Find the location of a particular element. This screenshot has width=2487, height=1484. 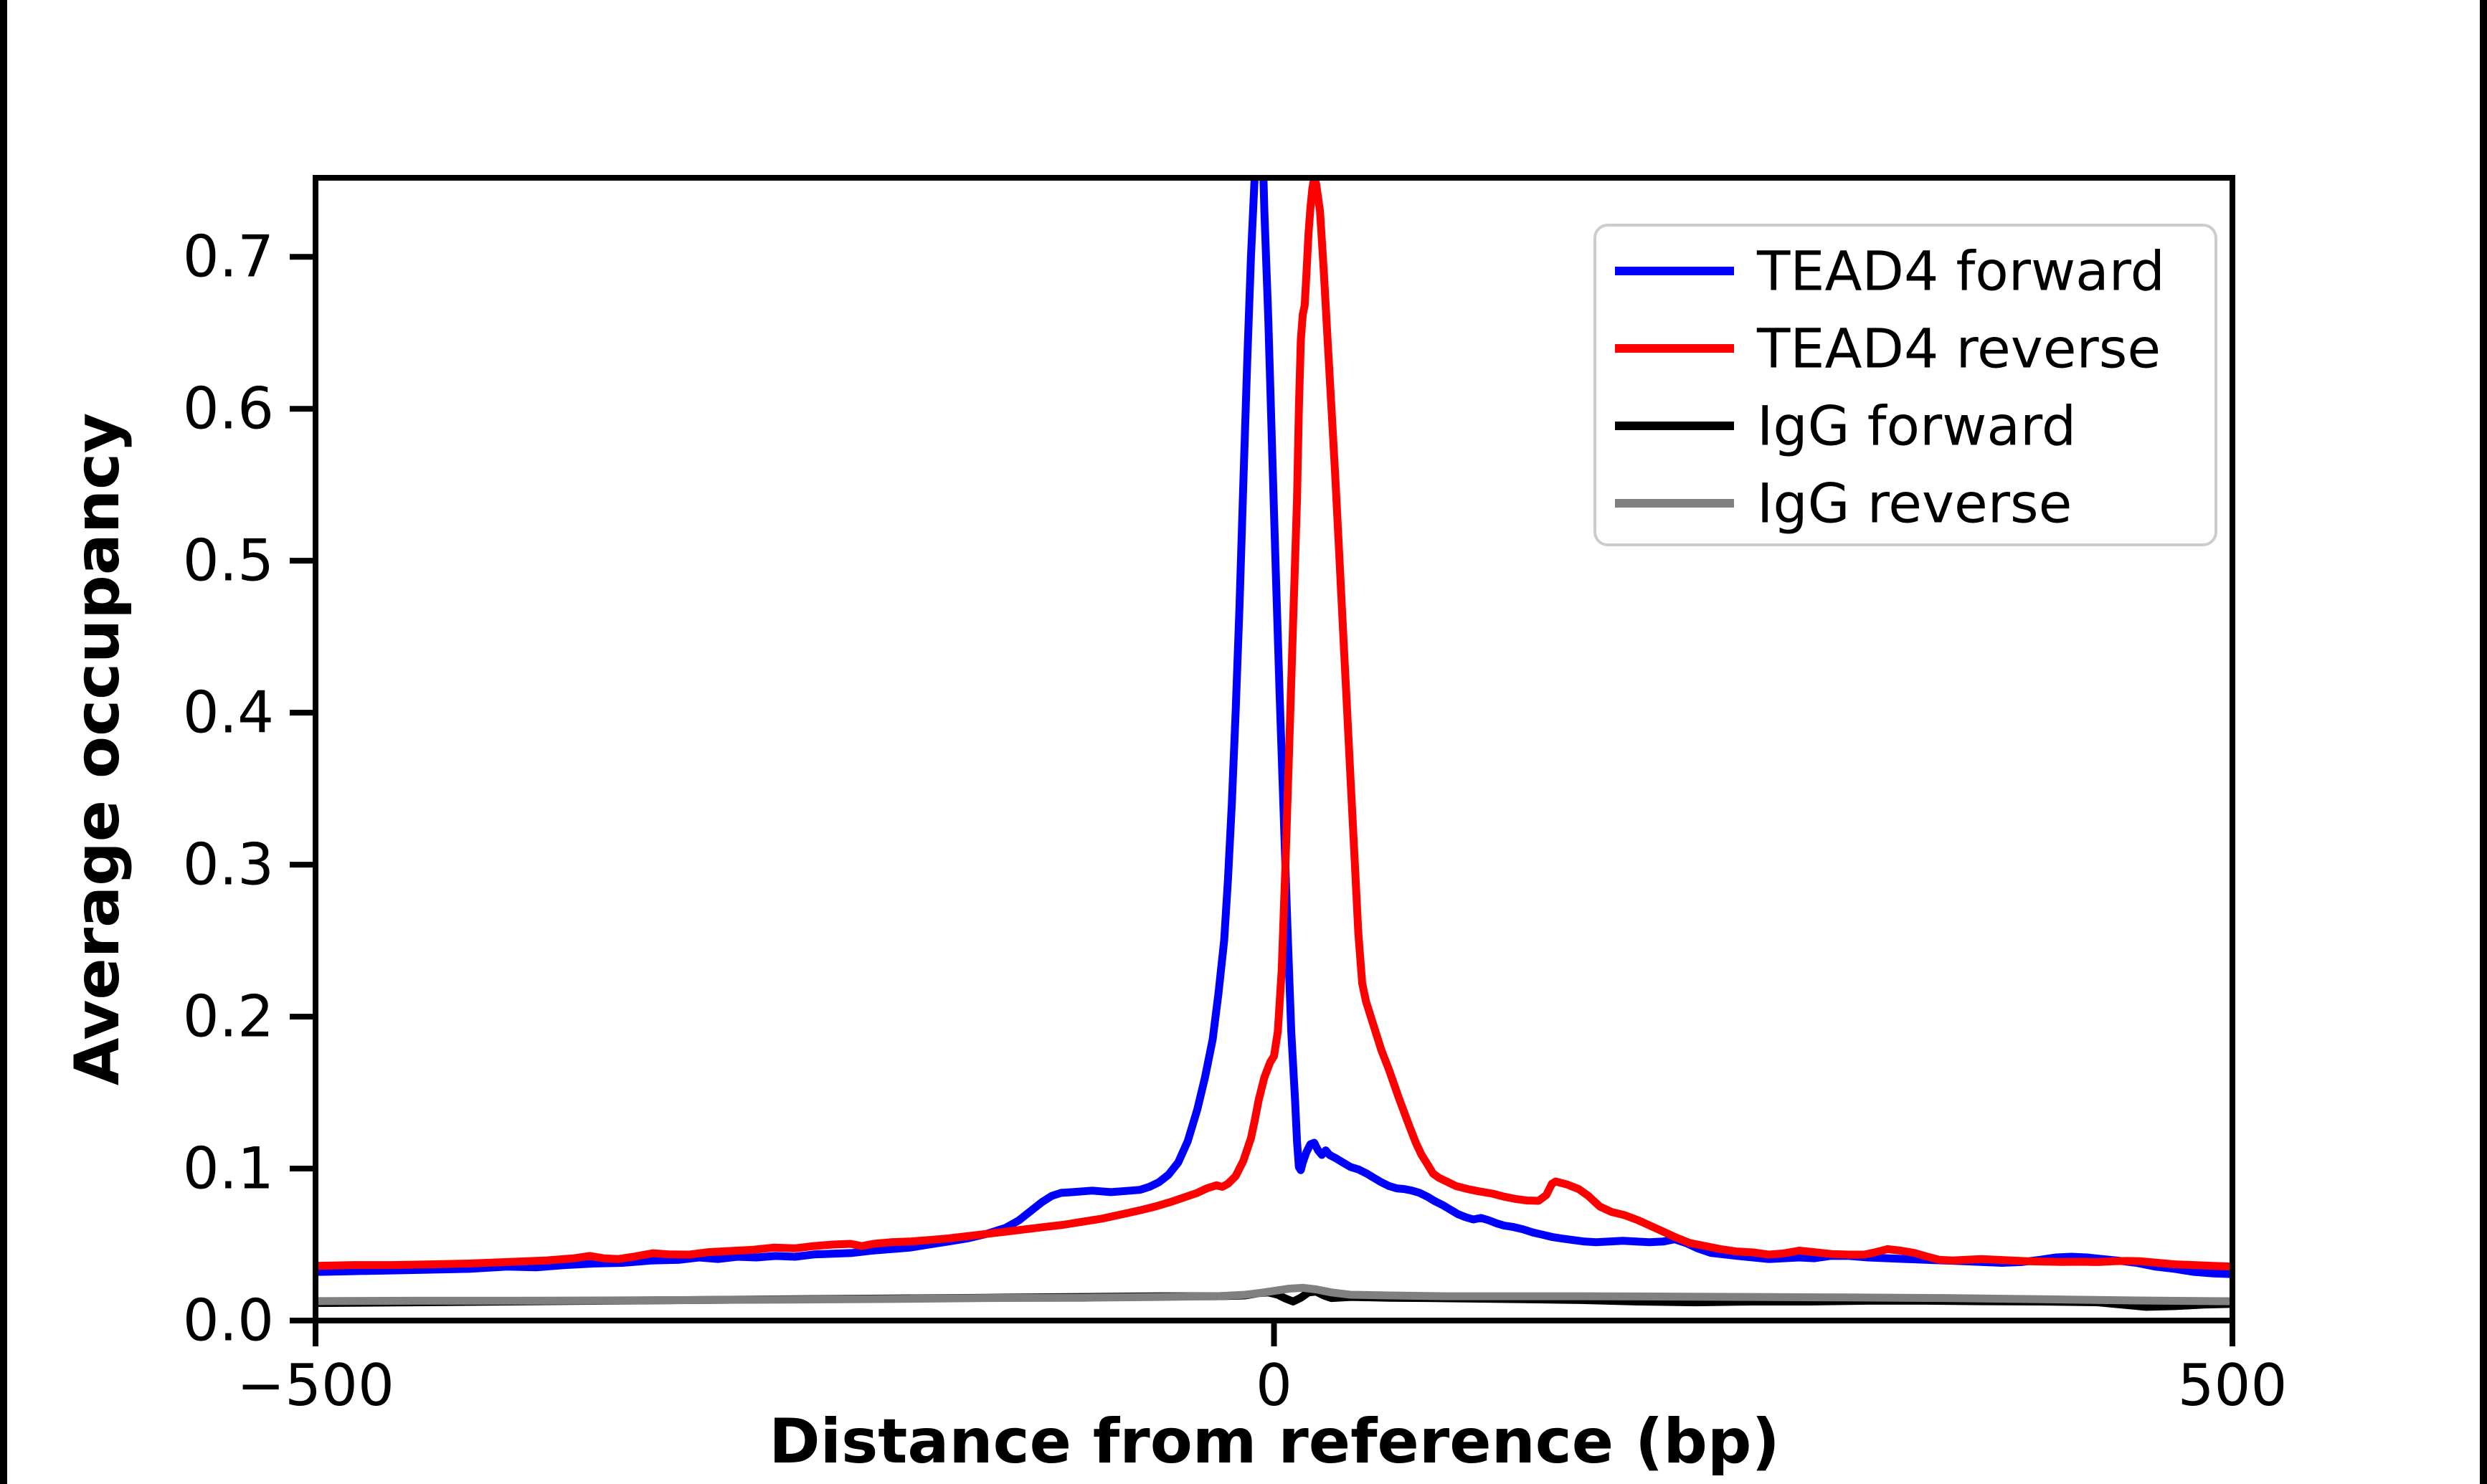

legend-label-tead4-forward: TEAD4 forward is located at coordinates (1961, 271).